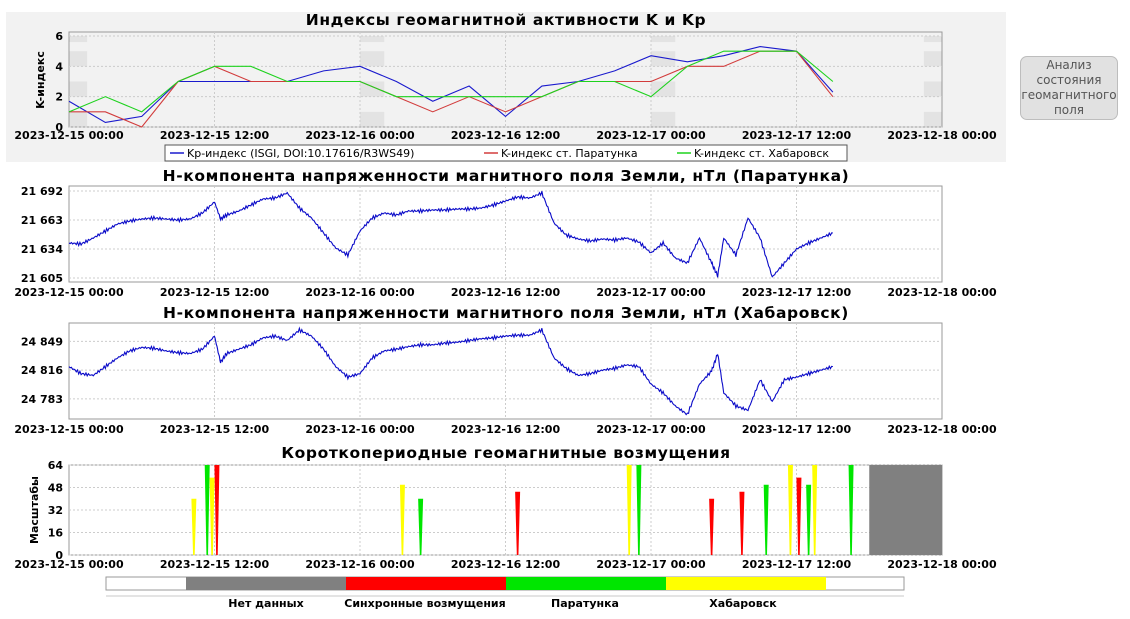  What do you see at coordinates (505, 453) in the screenshot?
I see `short-period-title: Короткопериодные геомагнитные возмущения` at bounding box center [505, 453].